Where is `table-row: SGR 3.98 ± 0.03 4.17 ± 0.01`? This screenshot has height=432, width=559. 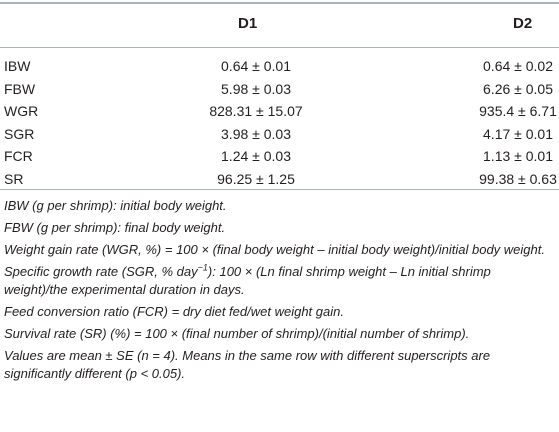
table-row: SGR 3.98 ± 0.03 4.17 ± 0.01 is located at coordinates (279, 134).